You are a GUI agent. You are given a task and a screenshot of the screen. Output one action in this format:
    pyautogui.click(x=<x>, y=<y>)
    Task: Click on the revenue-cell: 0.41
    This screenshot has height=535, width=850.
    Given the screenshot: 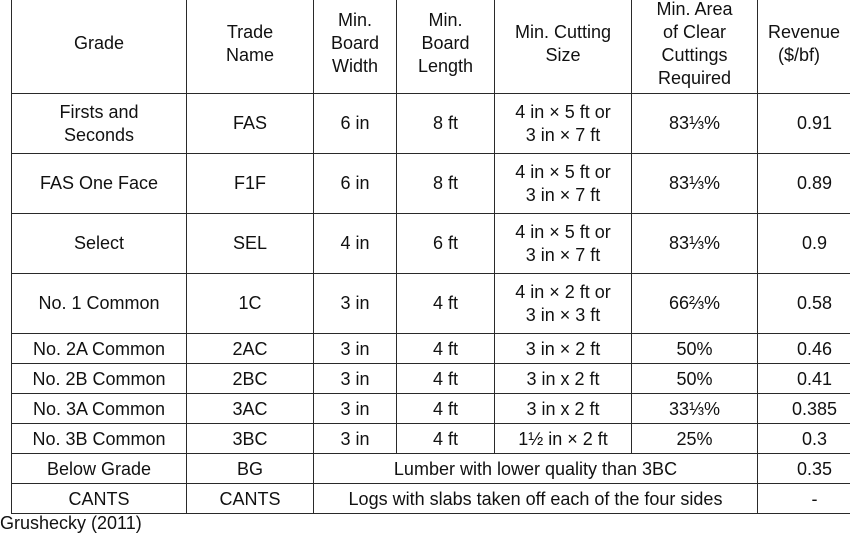 What is the action you would take?
    pyautogui.click(x=803, y=378)
    